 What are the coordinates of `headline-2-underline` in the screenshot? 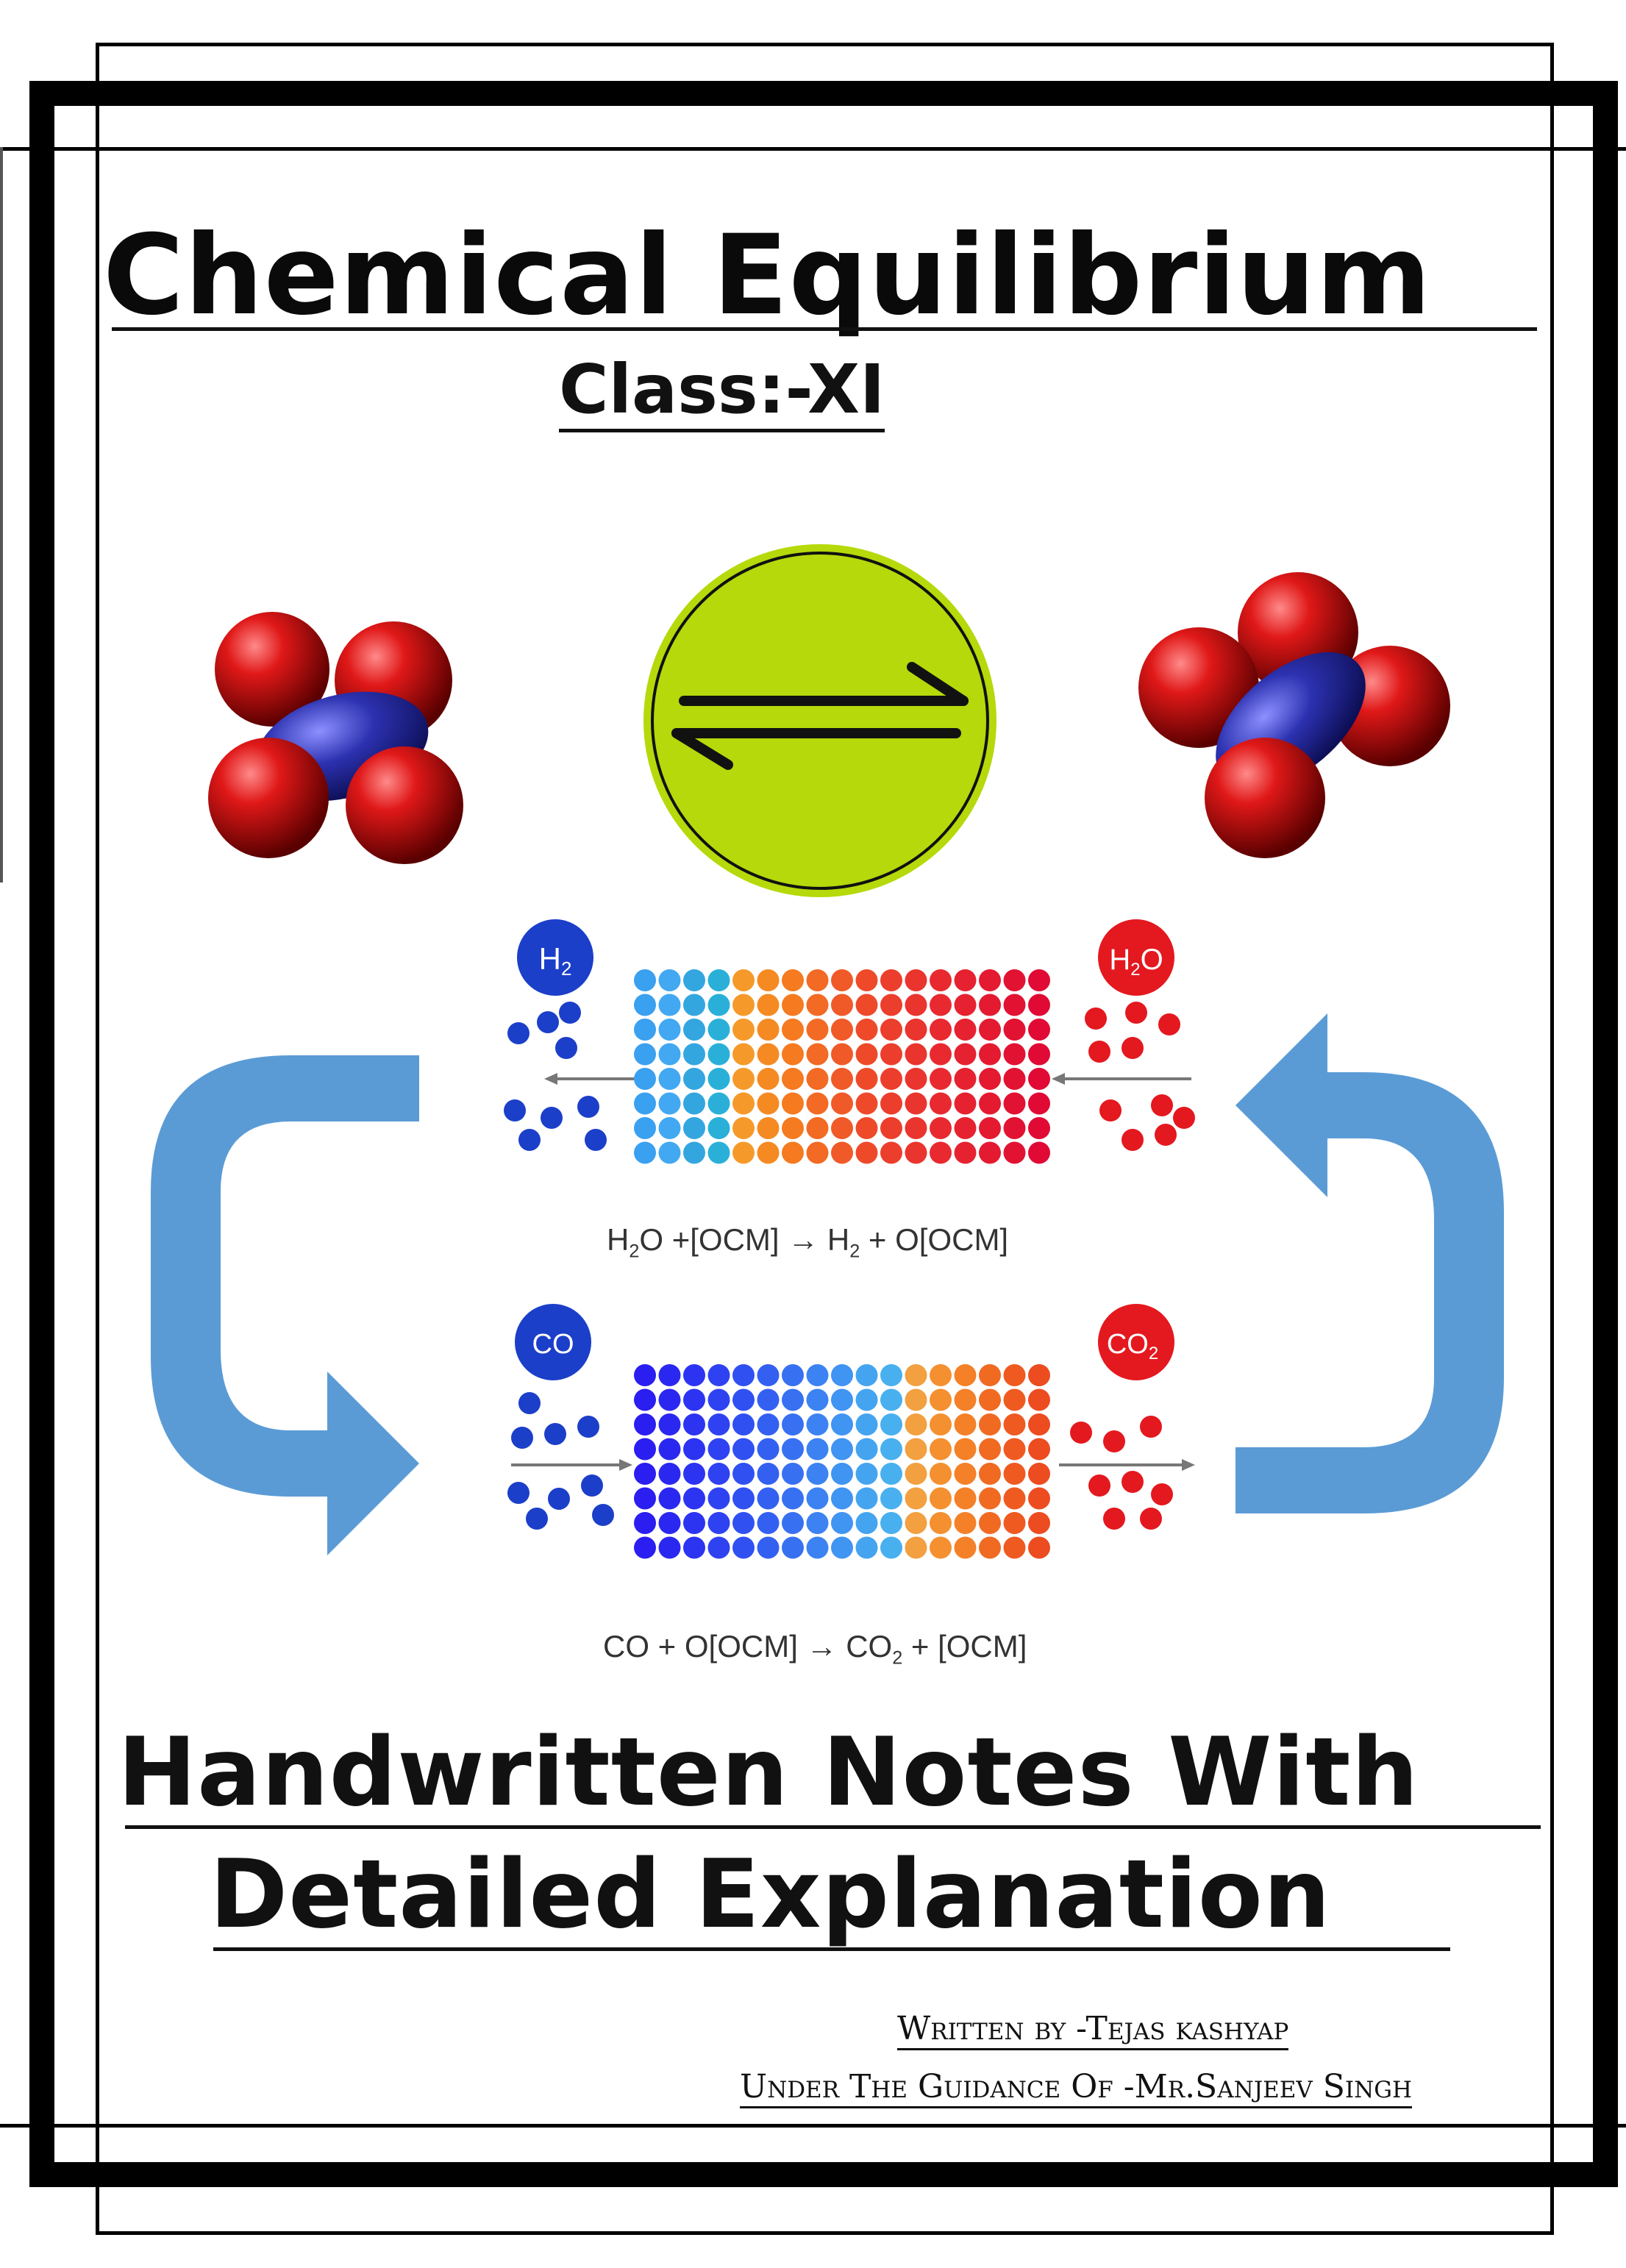 It's located at (831, 1949).